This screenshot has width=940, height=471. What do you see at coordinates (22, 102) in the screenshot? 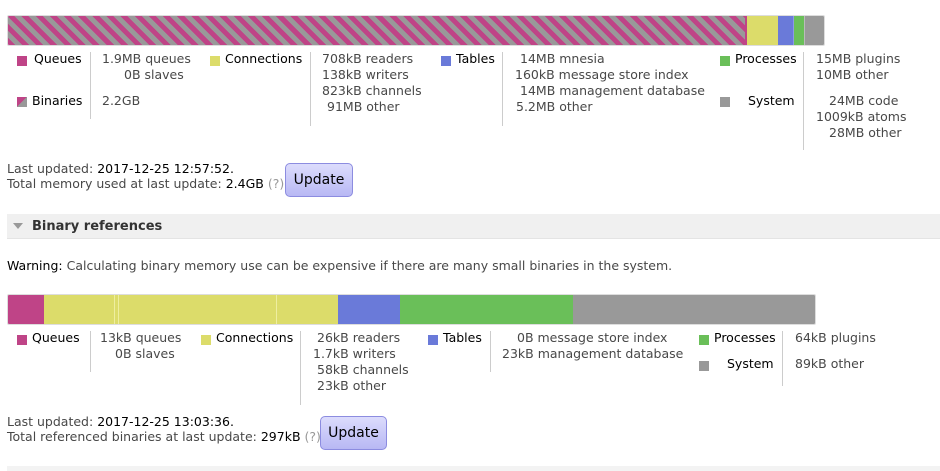
I see `binaries-swatch` at bounding box center [22, 102].